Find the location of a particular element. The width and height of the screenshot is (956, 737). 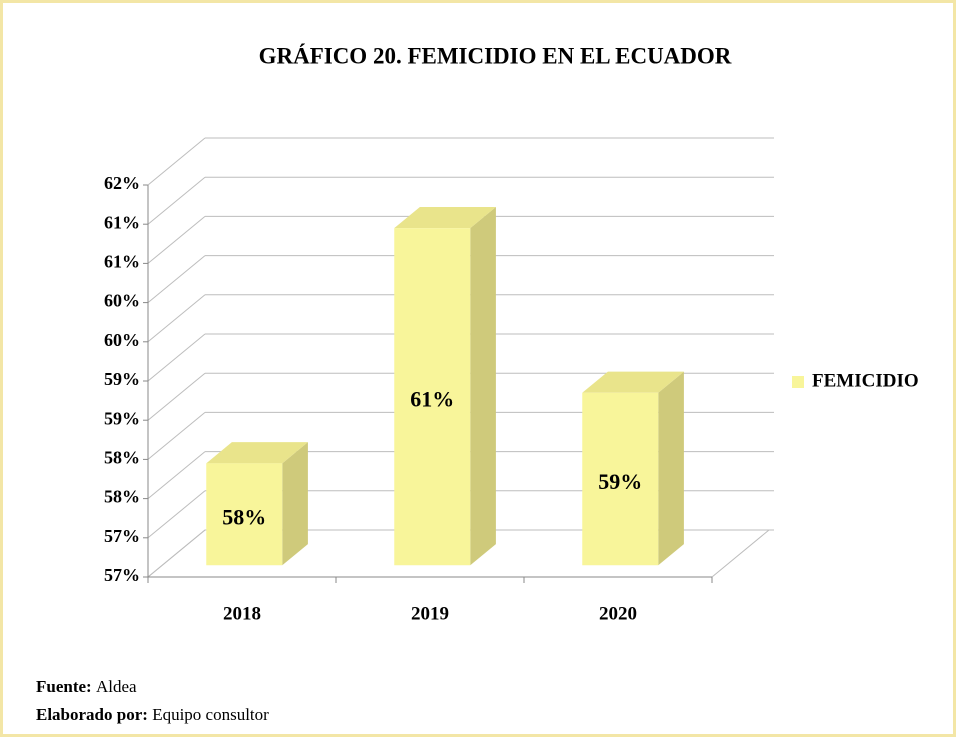

legend-label: FEMICIDIO is located at coordinates (865, 380).